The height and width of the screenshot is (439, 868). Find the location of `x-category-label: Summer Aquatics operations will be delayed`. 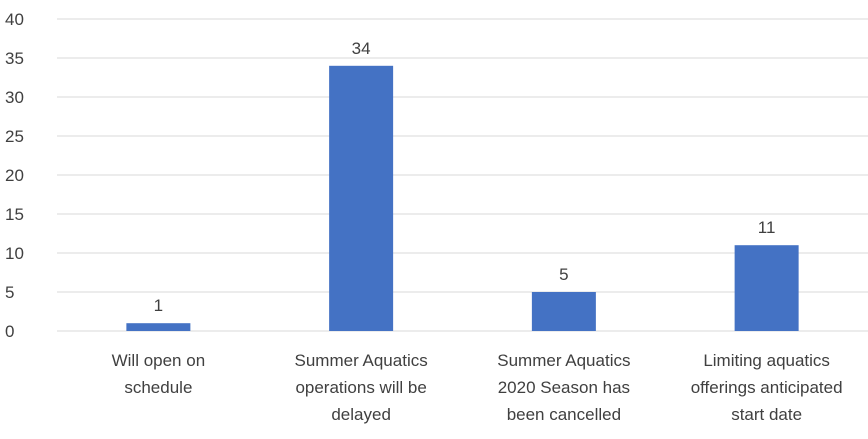

x-category-label: Summer Aquatics operations will be delayed is located at coordinates (361, 387).